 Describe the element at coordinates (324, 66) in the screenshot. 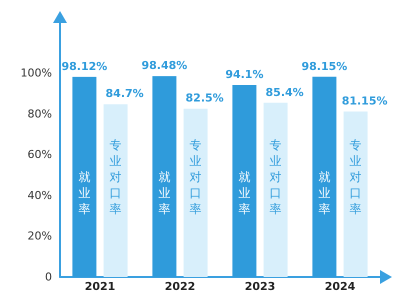

I see `data-label: 98.15%` at that location.